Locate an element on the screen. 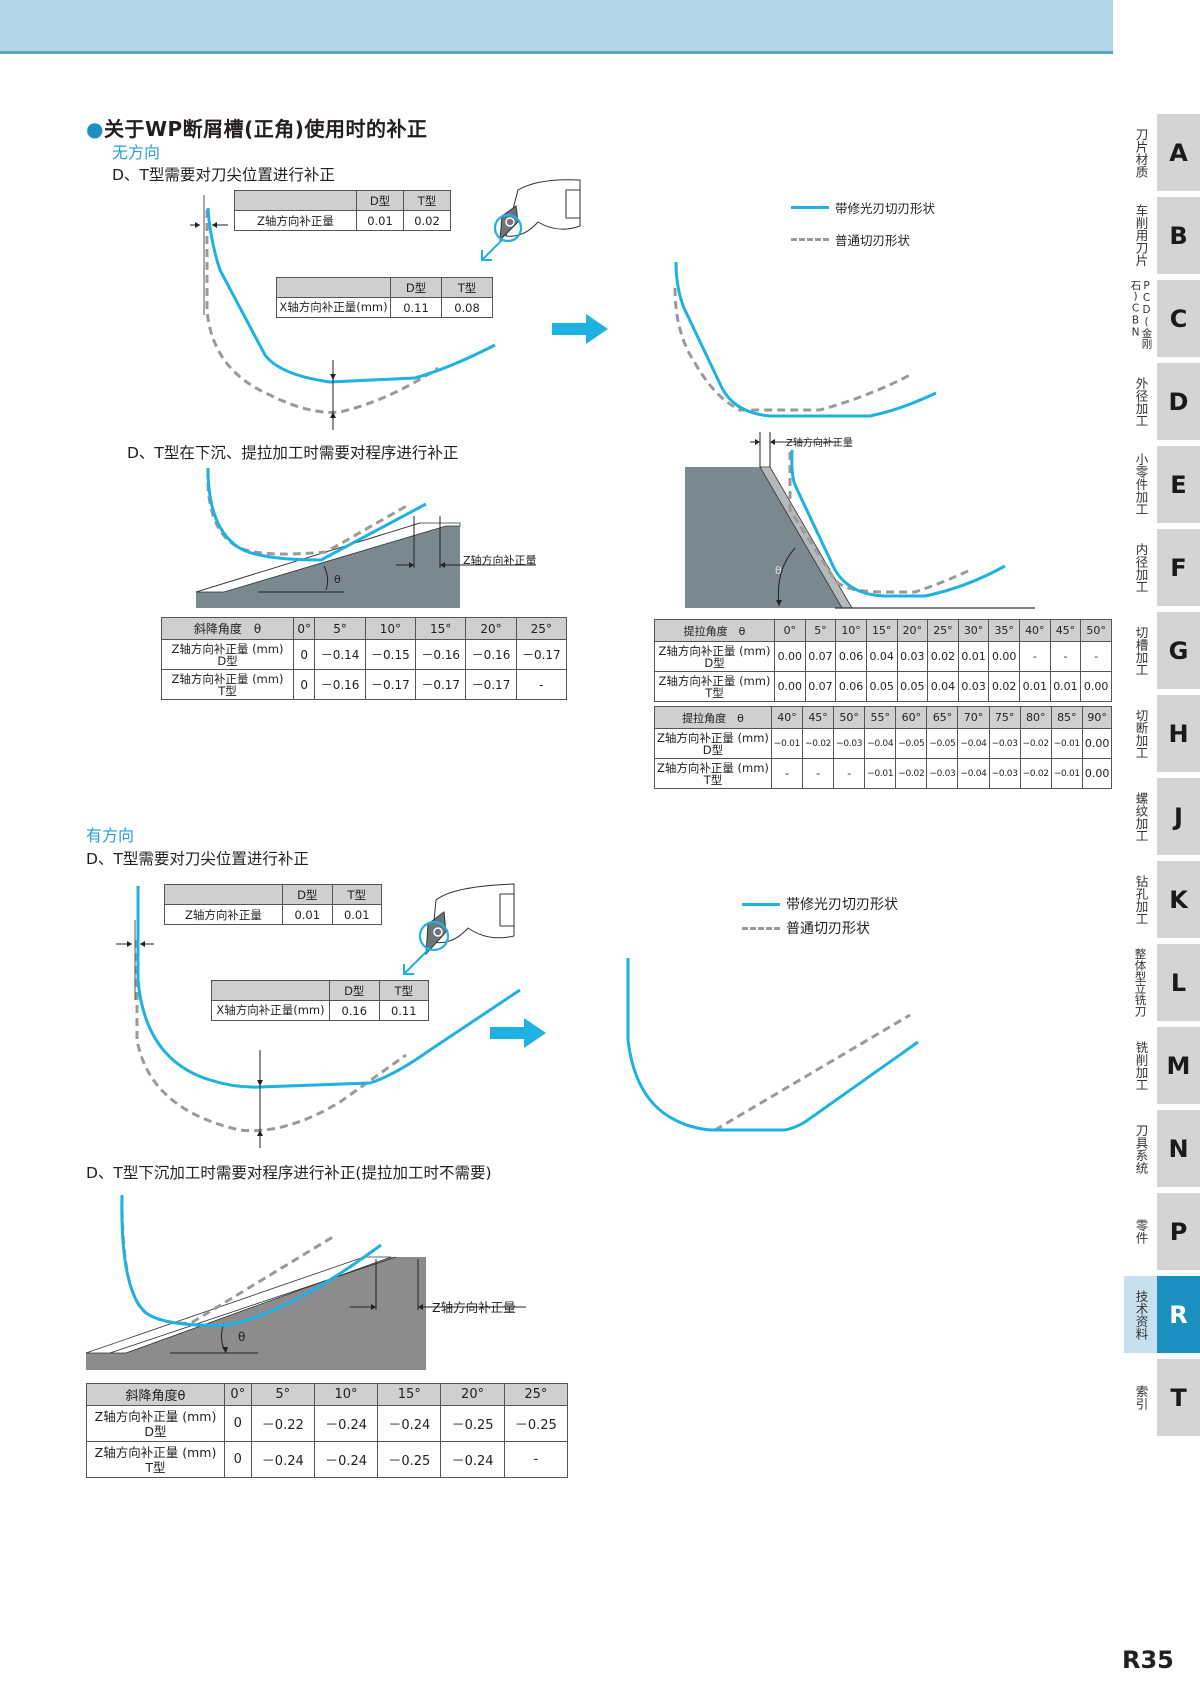  page-title: ●关于WP断屑槽(正角)使用时的补正 is located at coordinates (256, 127).